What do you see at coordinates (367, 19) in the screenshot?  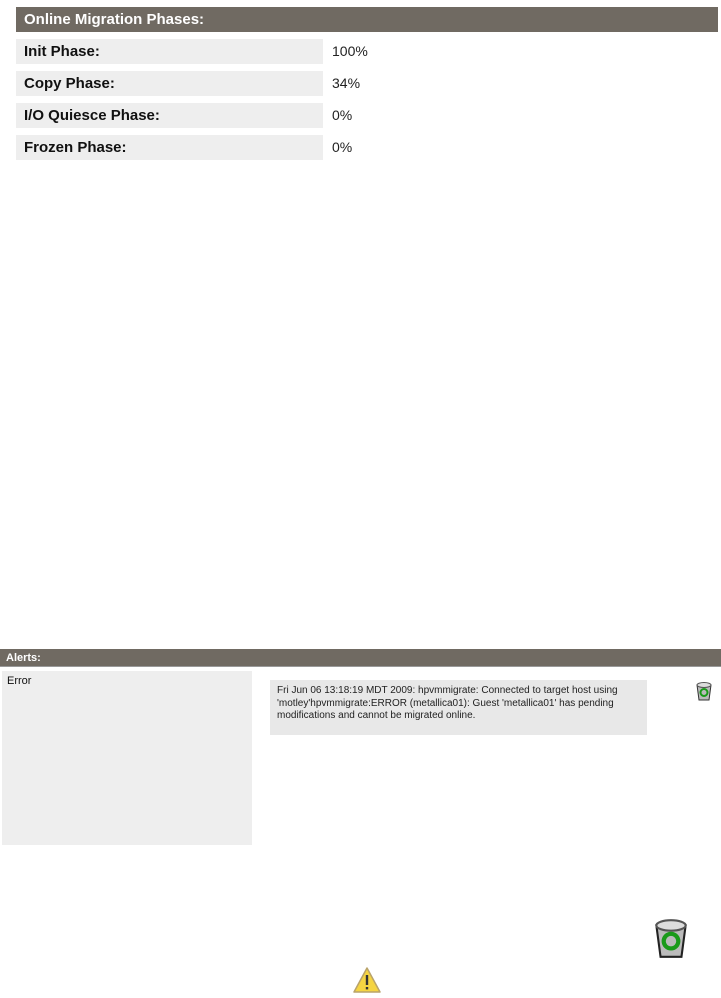 I see `phases-header: Online Migration Phases:` at bounding box center [367, 19].